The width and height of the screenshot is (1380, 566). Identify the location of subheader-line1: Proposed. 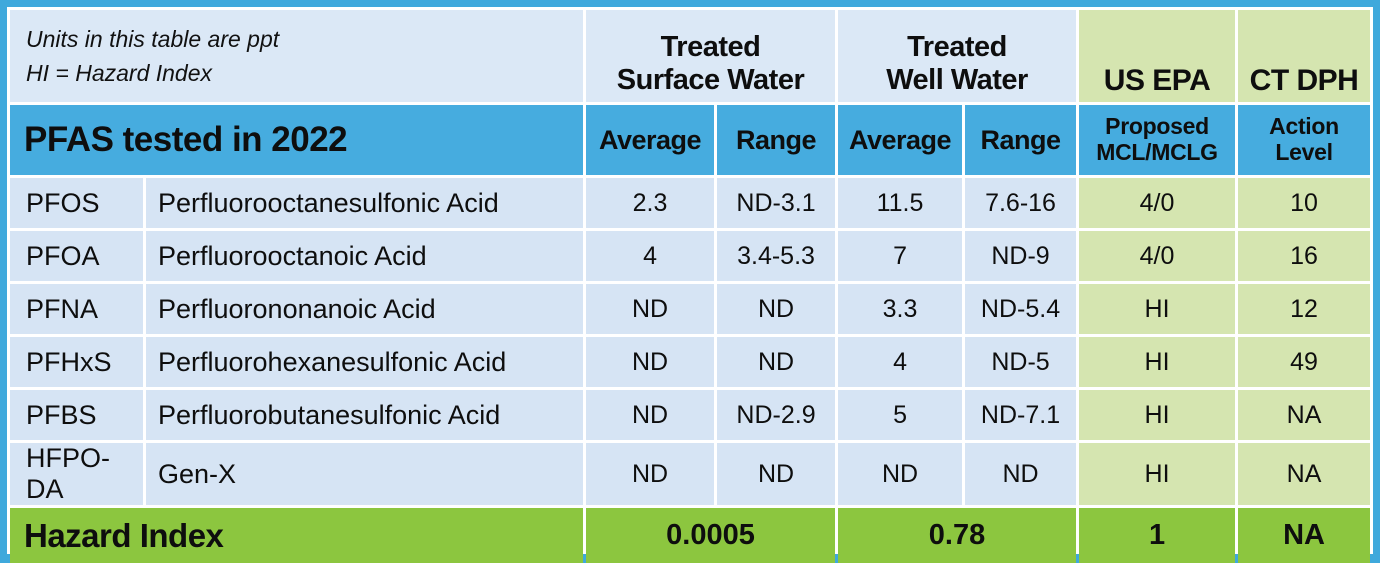
(1157, 126).